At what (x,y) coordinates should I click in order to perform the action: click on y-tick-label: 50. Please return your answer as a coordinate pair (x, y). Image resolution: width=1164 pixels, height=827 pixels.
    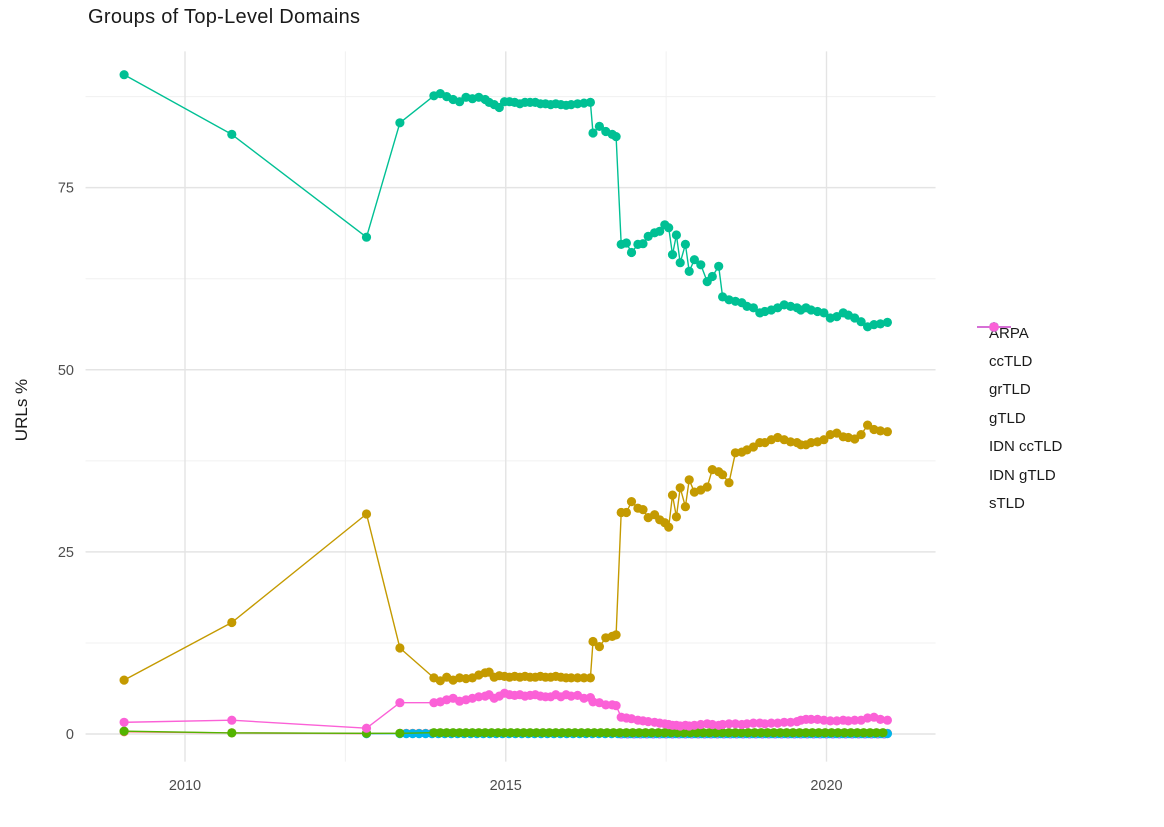
    Looking at the image, I should click on (66, 371).